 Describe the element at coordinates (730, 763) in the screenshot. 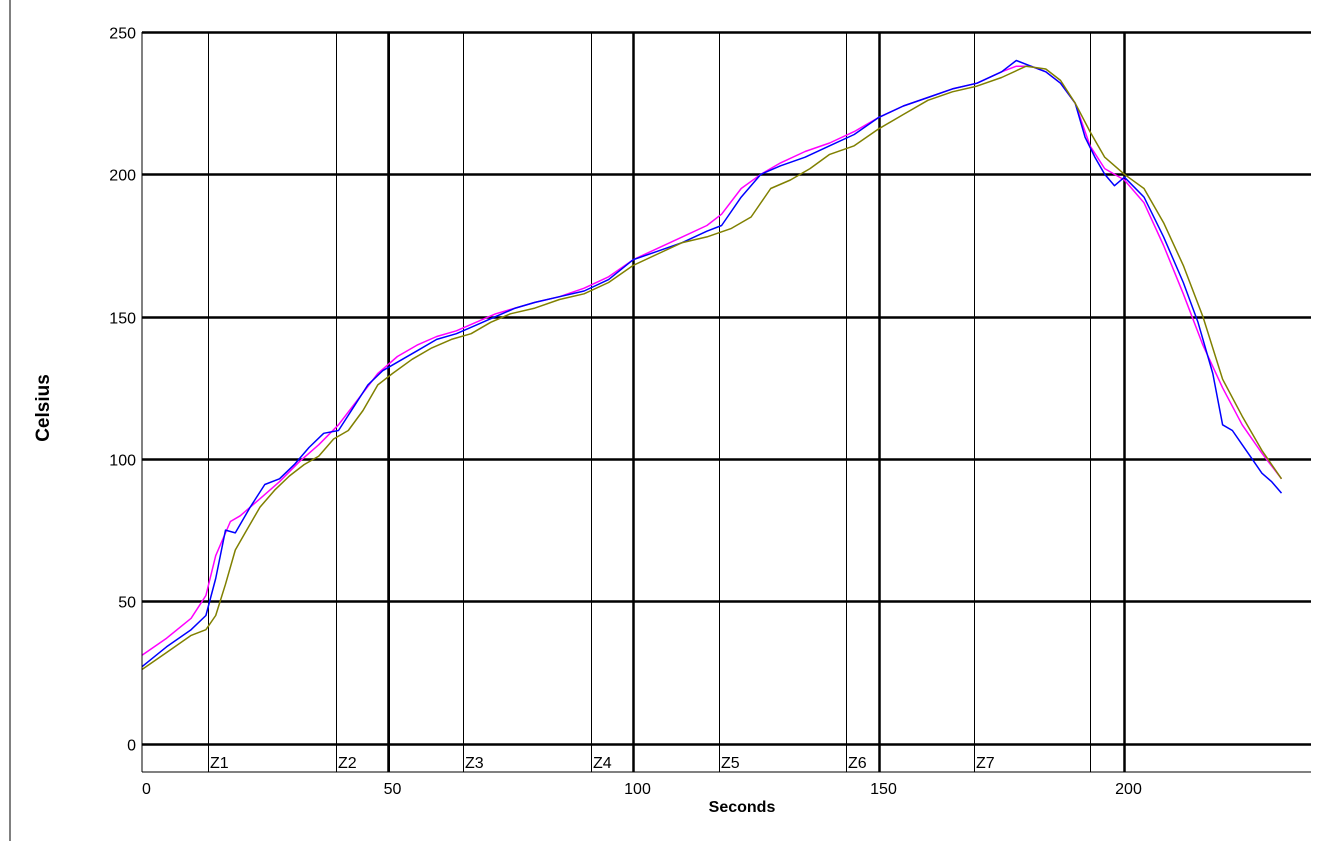

I see `zone-label: Z5` at that location.